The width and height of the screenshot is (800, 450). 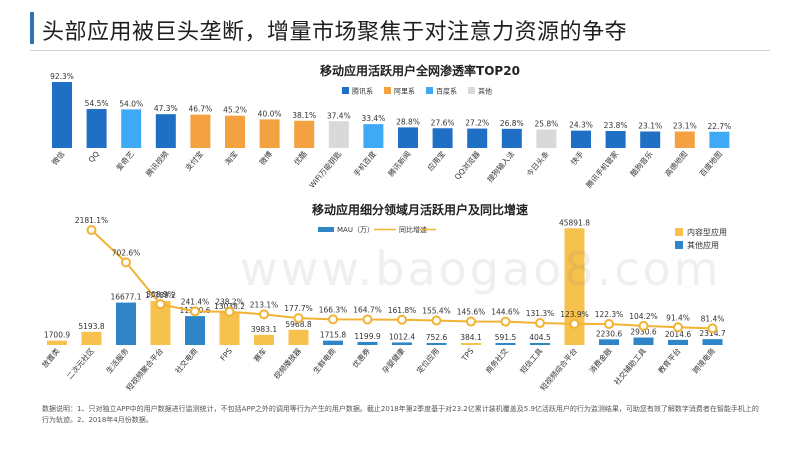 What do you see at coordinates (300, 157) in the screenshot?
I see `chart1-category-label: 优酷` at bounding box center [300, 157].